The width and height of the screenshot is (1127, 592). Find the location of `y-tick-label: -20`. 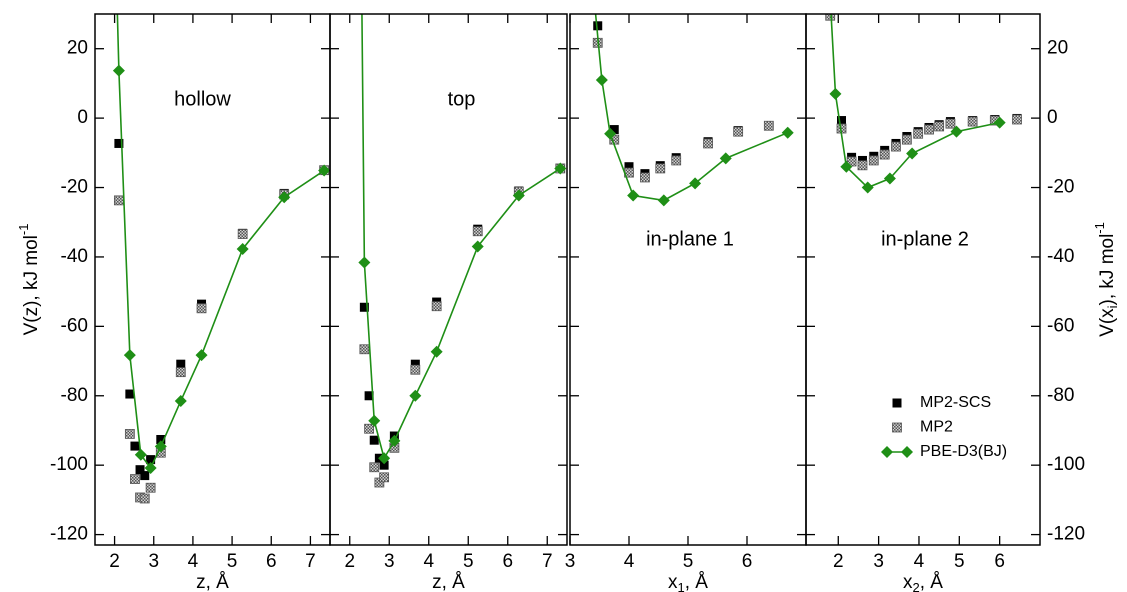

y-tick-label: -20 is located at coordinates (74, 187).